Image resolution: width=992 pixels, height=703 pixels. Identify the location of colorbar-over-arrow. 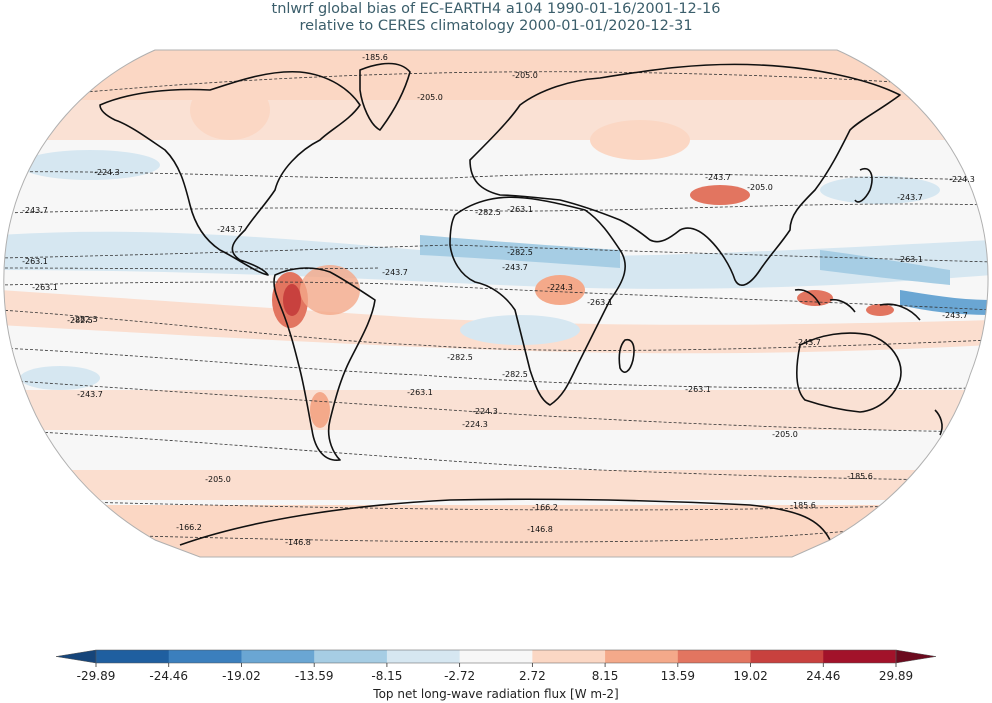
(916, 656).